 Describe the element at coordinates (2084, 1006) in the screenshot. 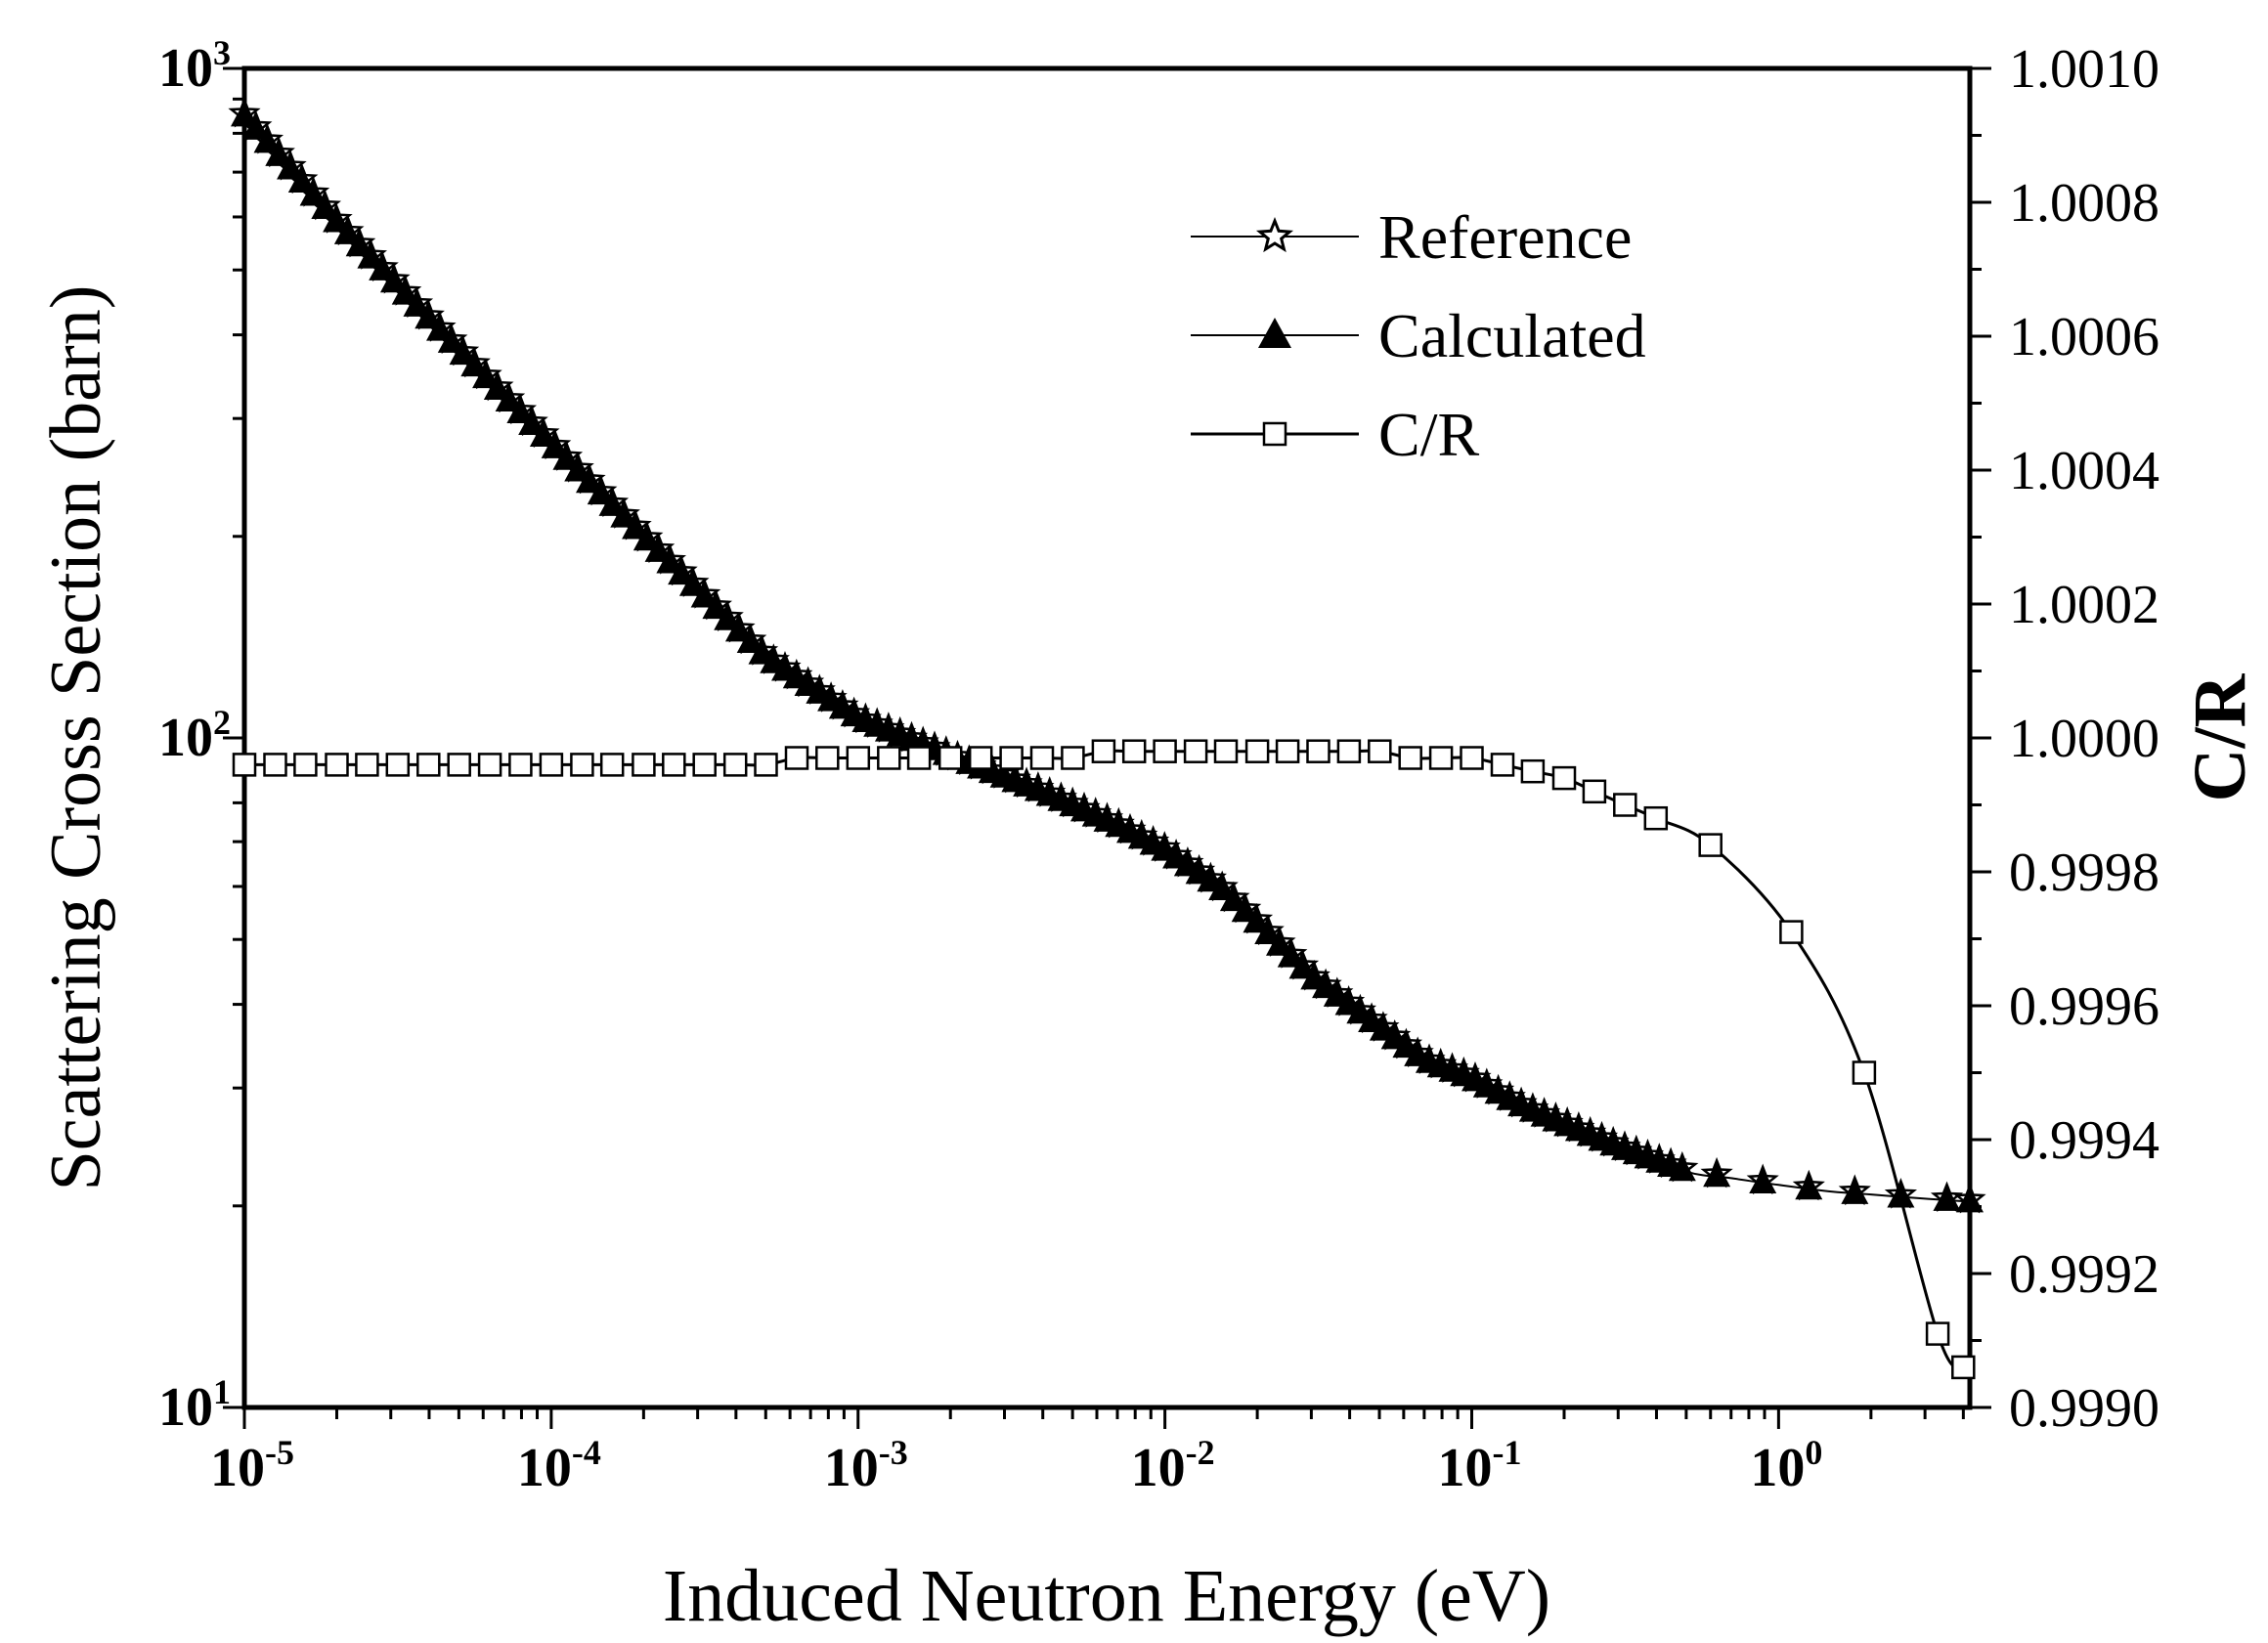

I see `y2-tick-label: 0.9996` at that location.